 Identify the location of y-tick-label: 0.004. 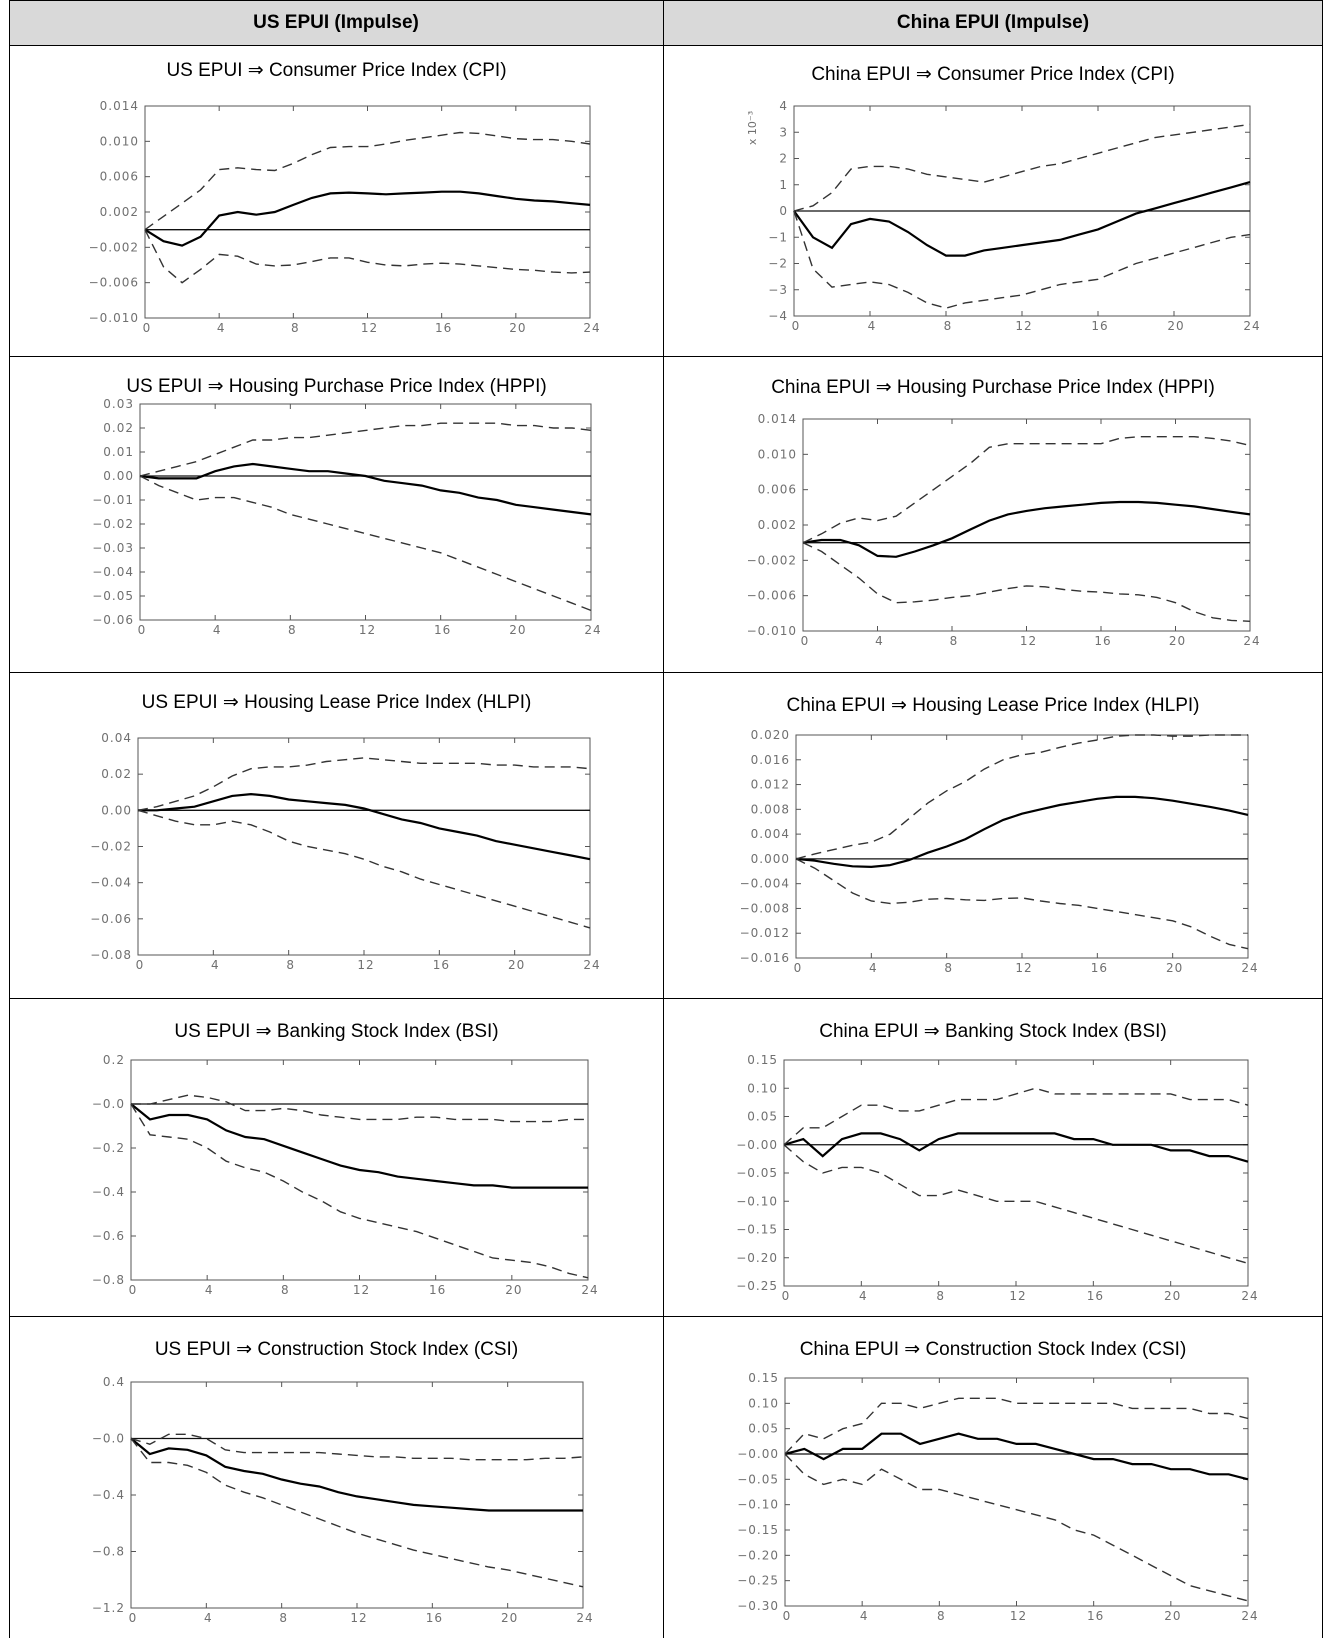
(770, 834).